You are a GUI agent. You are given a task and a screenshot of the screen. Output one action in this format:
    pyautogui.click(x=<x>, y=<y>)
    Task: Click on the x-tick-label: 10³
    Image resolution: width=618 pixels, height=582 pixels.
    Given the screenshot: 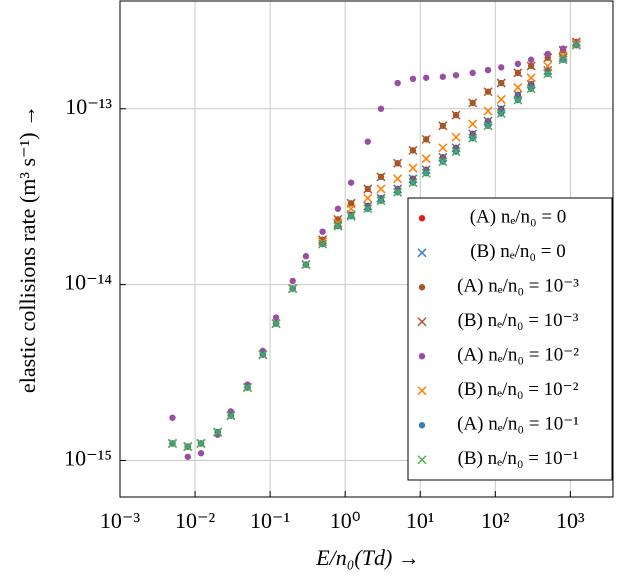 What is the action you would take?
    pyautogui.click(x=570, y=520)
    